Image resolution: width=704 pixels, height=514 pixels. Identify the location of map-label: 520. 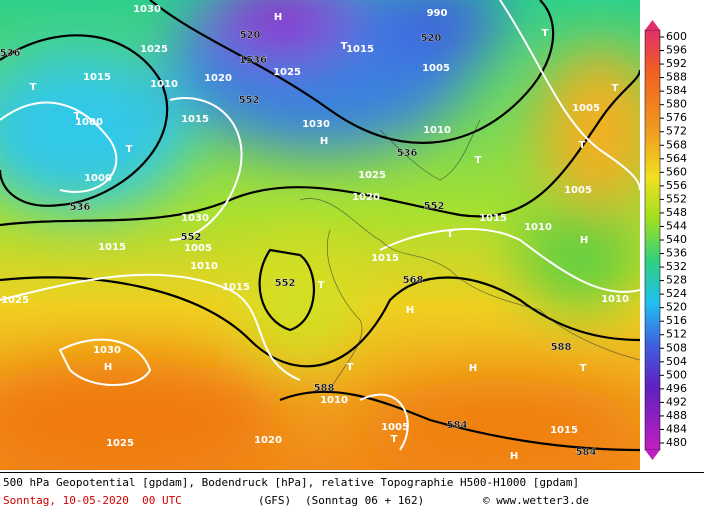
(250, 35).